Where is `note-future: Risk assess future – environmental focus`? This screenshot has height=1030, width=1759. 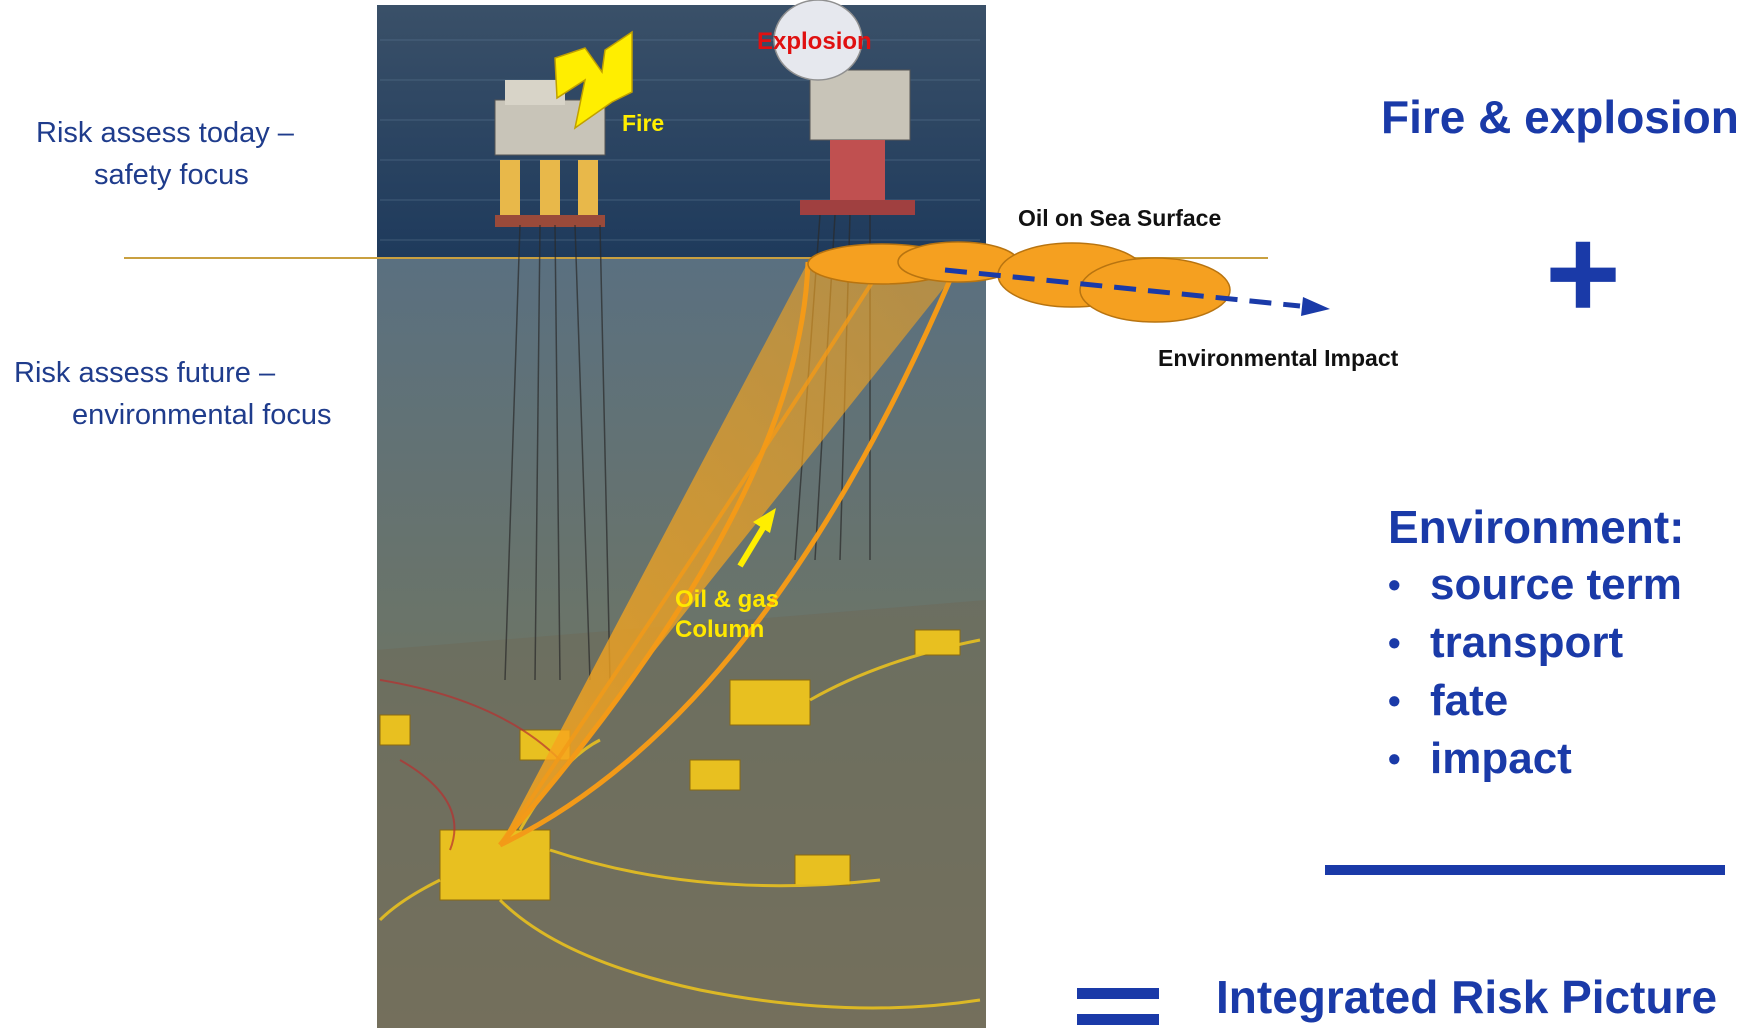
note-future: Risk assess future – environmental focus is located at coordinates (199, 394).